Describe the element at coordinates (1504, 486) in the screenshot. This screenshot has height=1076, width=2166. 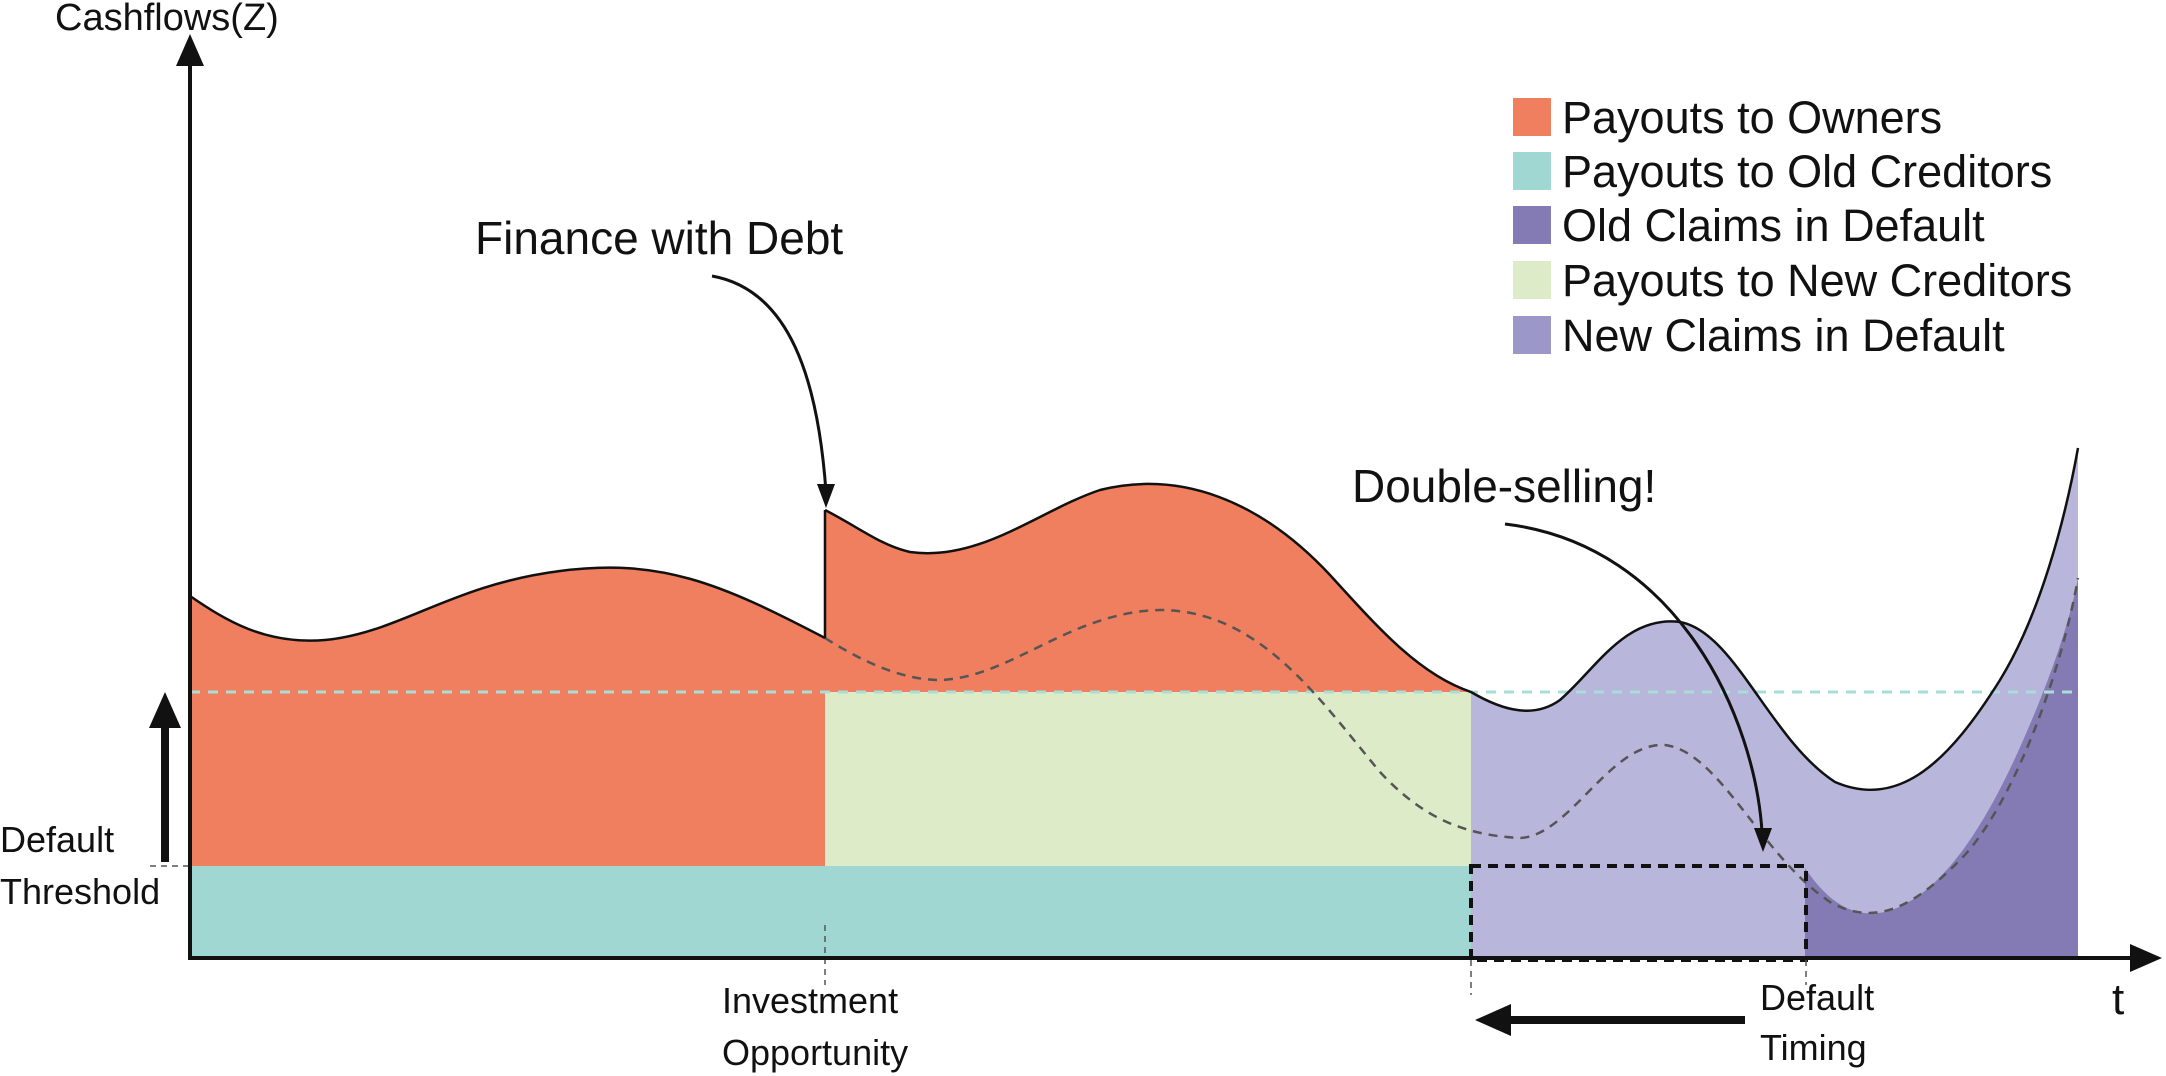
I see `double-selling-label: Double-selling!` at that location.